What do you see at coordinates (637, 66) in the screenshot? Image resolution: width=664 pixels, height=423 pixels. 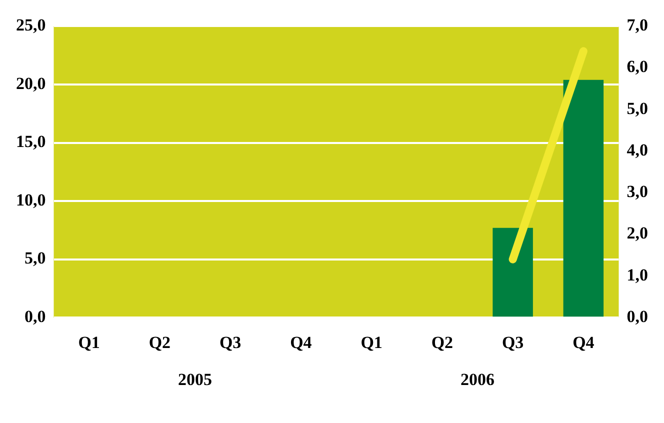 I see `y2-tick-label: 6,0` at bounding box center [637, 66].